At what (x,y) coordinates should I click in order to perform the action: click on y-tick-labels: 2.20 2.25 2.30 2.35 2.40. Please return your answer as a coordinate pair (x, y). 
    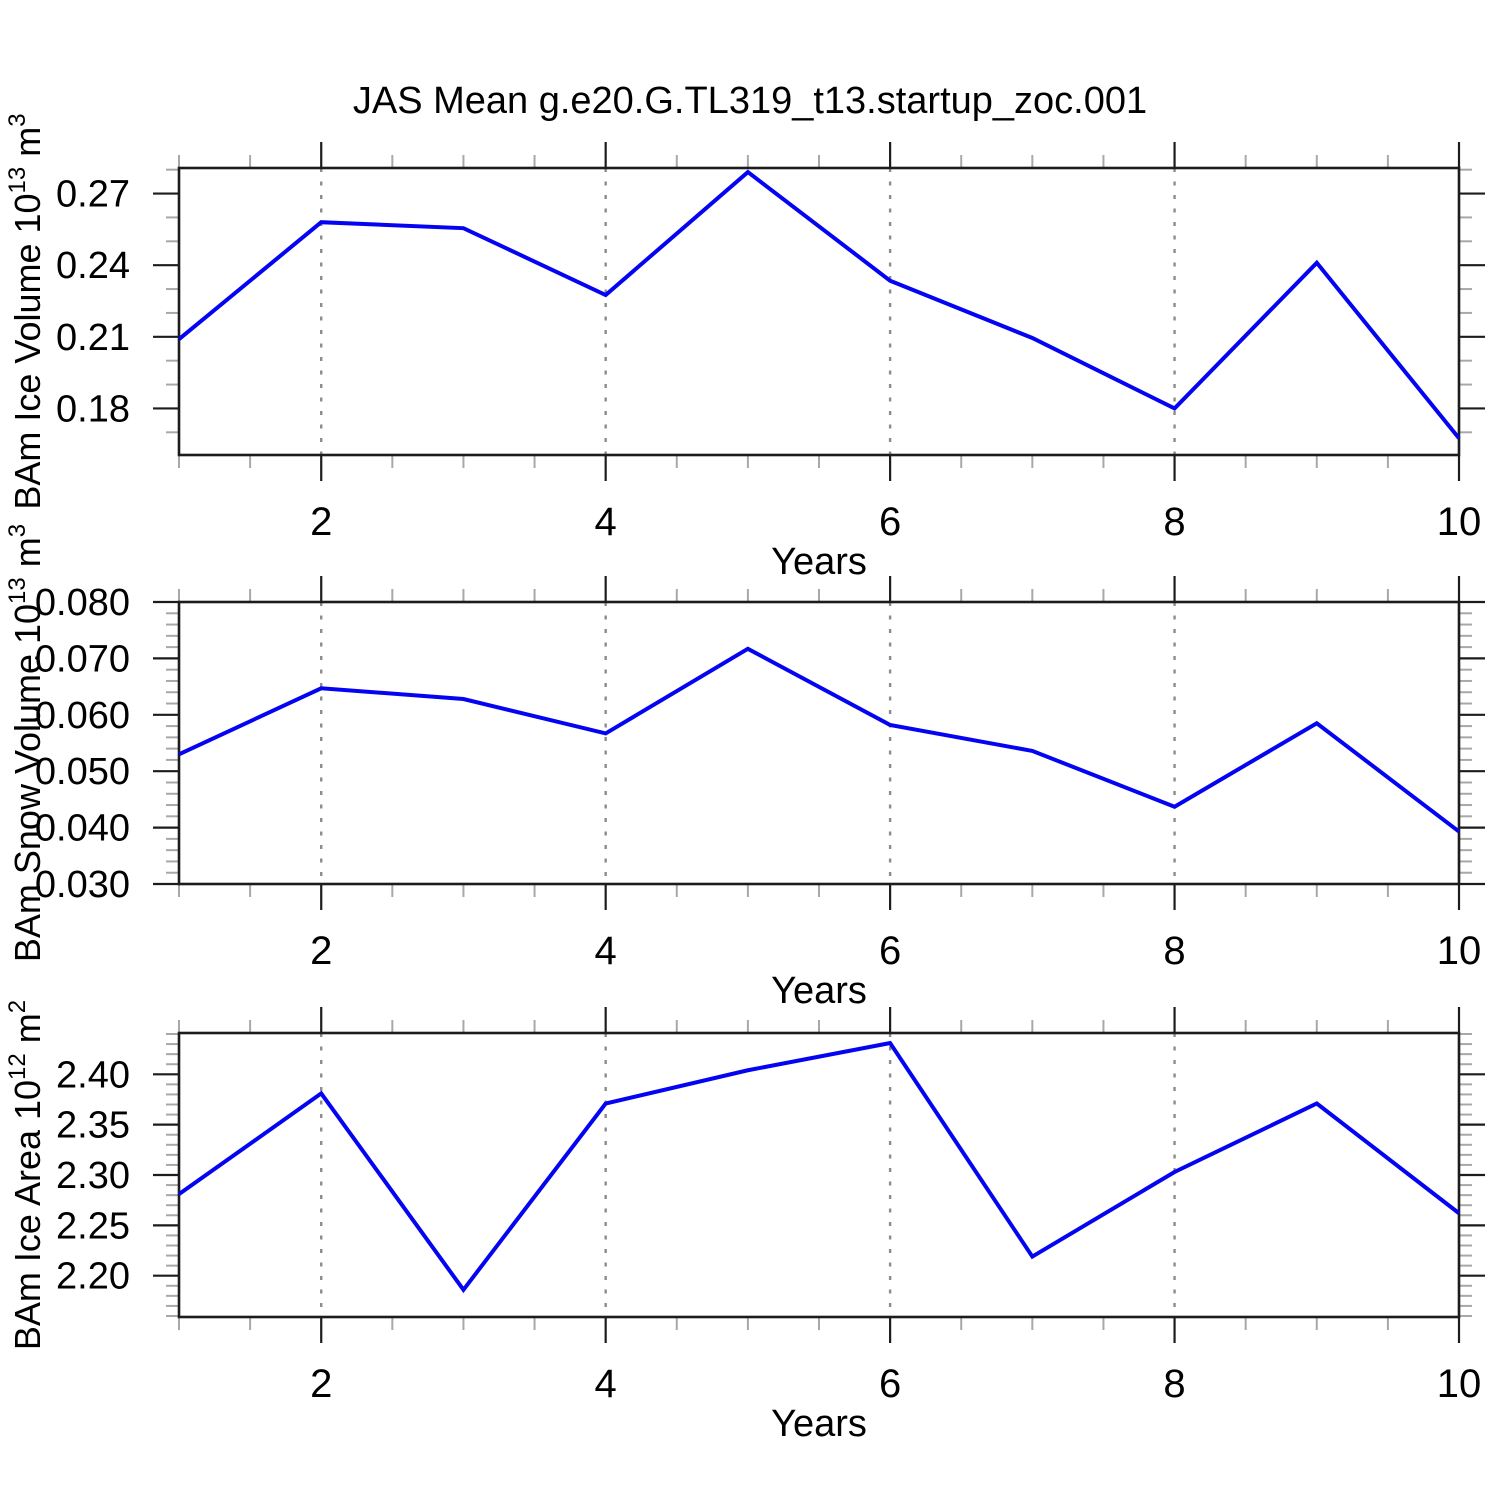
    Looking at the image, I should click on (93, 1175).